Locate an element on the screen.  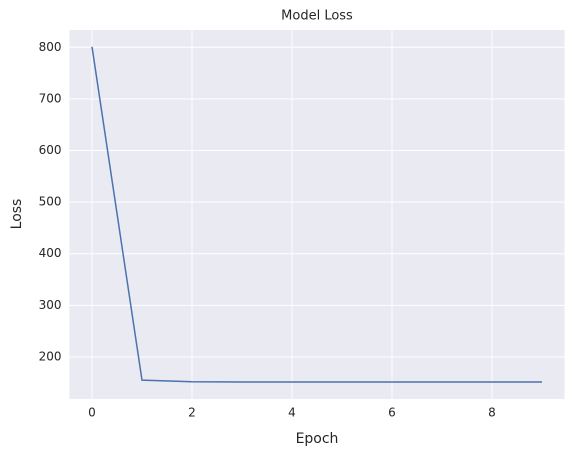
y-axis-label: Loss is located at coordinates (17, 214).